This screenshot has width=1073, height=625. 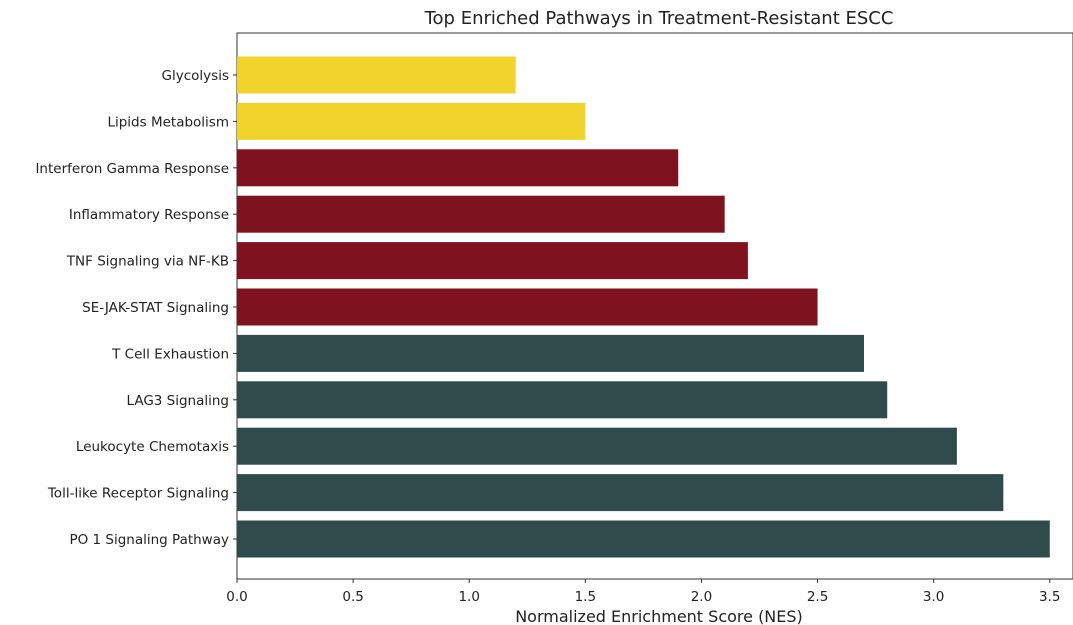 I want to click on y-tick-label: Leukocyte Chemotaxis, so click(x=152, y=447).